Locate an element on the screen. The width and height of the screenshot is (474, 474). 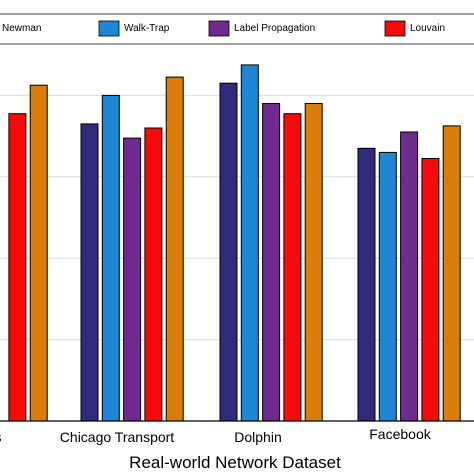
legend-swatch-label-propagation is located at coordinates (219, 28).